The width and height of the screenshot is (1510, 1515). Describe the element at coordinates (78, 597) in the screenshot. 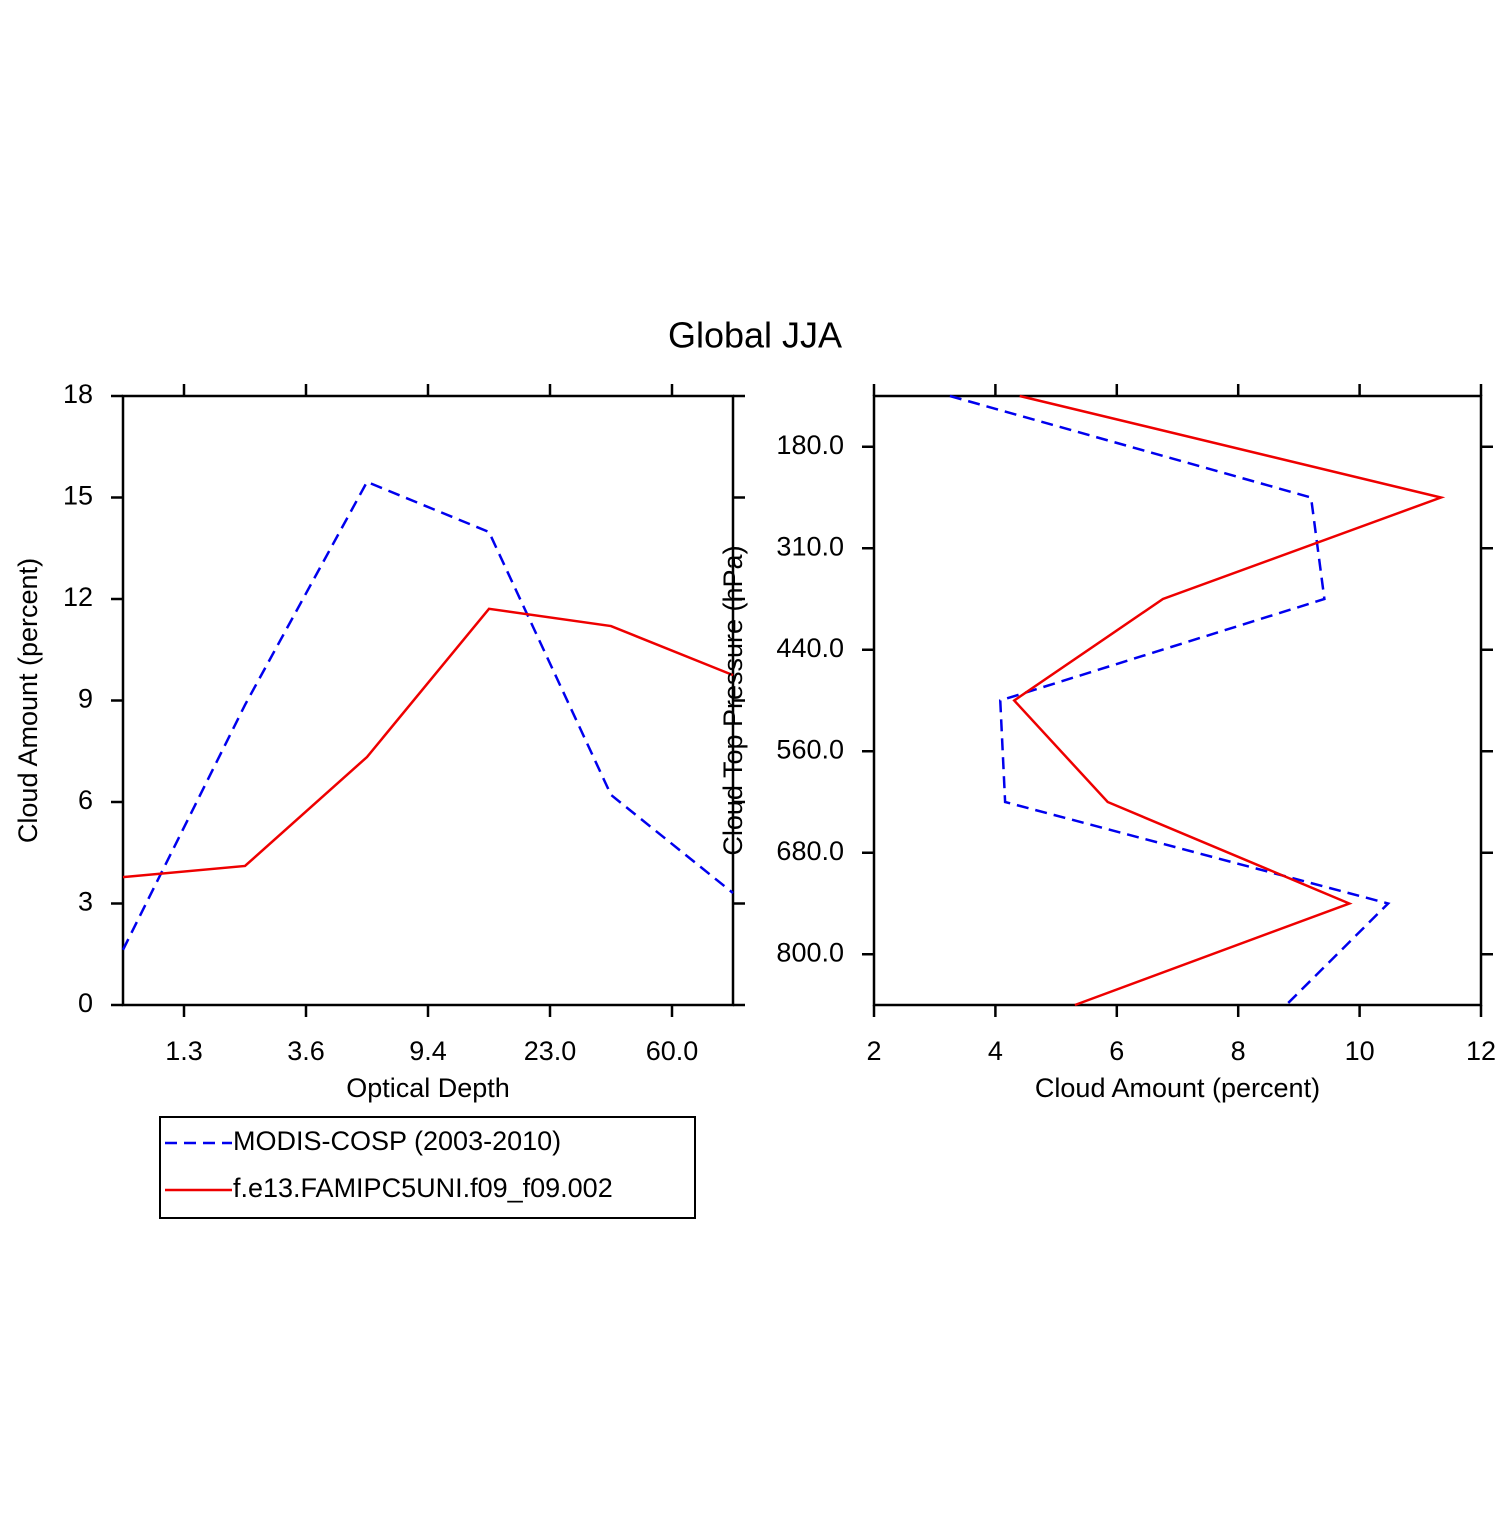

I see `y-tick-label: 12` at that location.